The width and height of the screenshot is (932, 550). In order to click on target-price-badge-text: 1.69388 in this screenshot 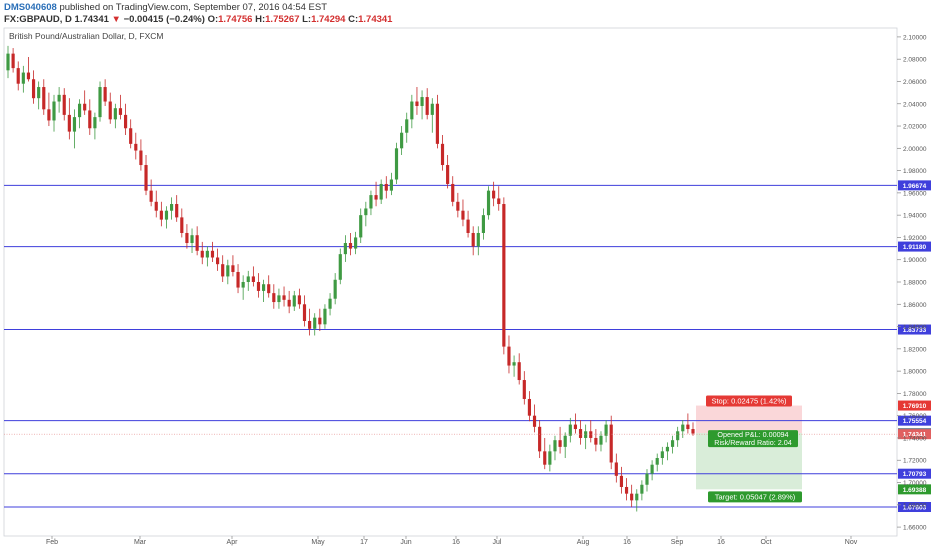, I will do `click(915, 490)`.